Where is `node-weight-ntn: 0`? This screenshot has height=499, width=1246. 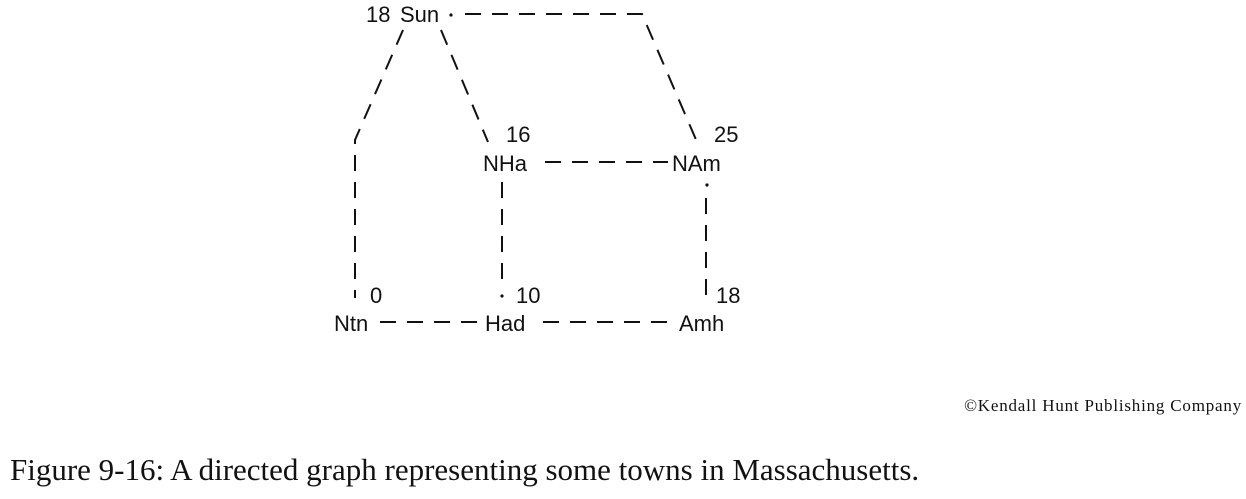 node-weight-ntn: 0 is located at coordinates (376, 295).